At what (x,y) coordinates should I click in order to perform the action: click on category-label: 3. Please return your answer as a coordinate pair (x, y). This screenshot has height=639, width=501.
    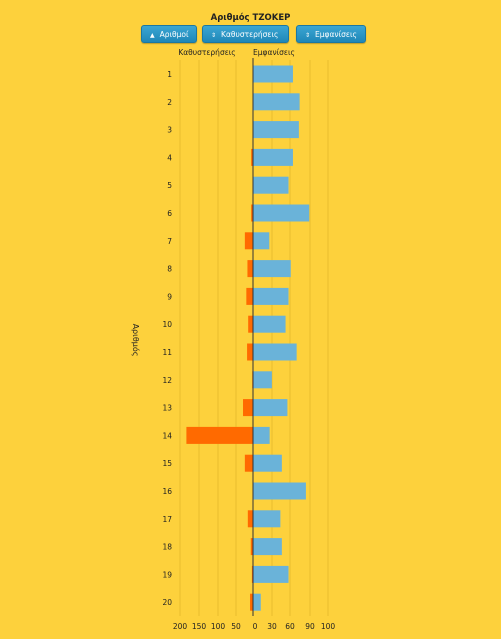
    Looking at the image, I should click on (169, 130).